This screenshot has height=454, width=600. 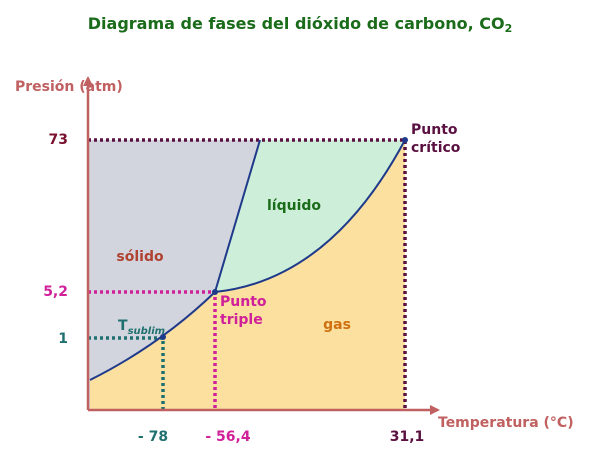 What do you see at coordinates (243, 302) in the screenshot?
I see `triple-label: Punto` at bounding box center [243, 302].